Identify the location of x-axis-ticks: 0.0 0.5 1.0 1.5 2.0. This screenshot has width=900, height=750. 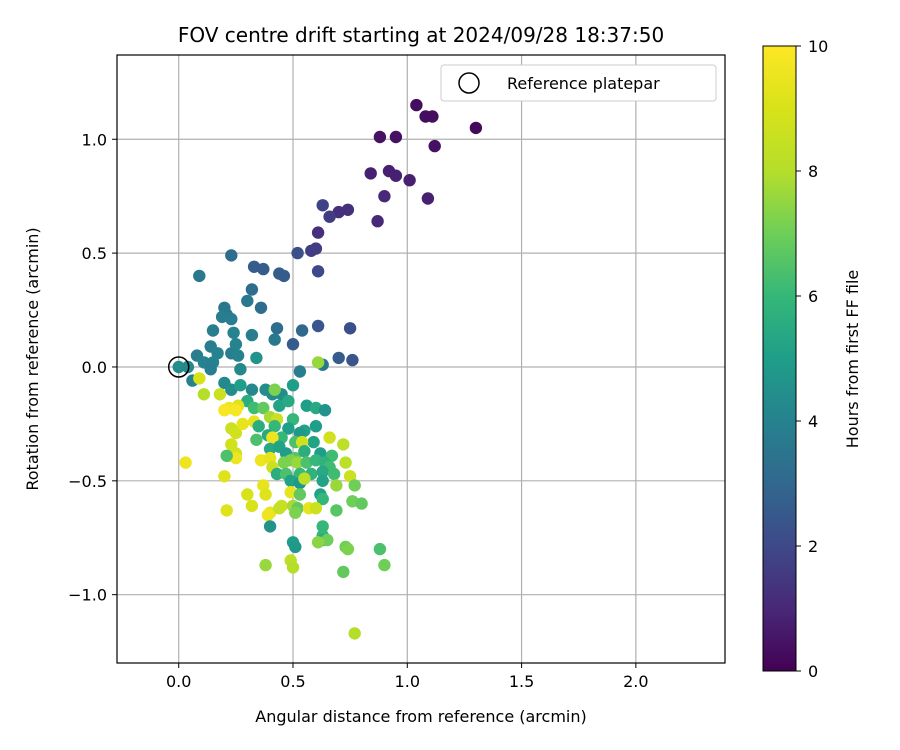
(407, 677).